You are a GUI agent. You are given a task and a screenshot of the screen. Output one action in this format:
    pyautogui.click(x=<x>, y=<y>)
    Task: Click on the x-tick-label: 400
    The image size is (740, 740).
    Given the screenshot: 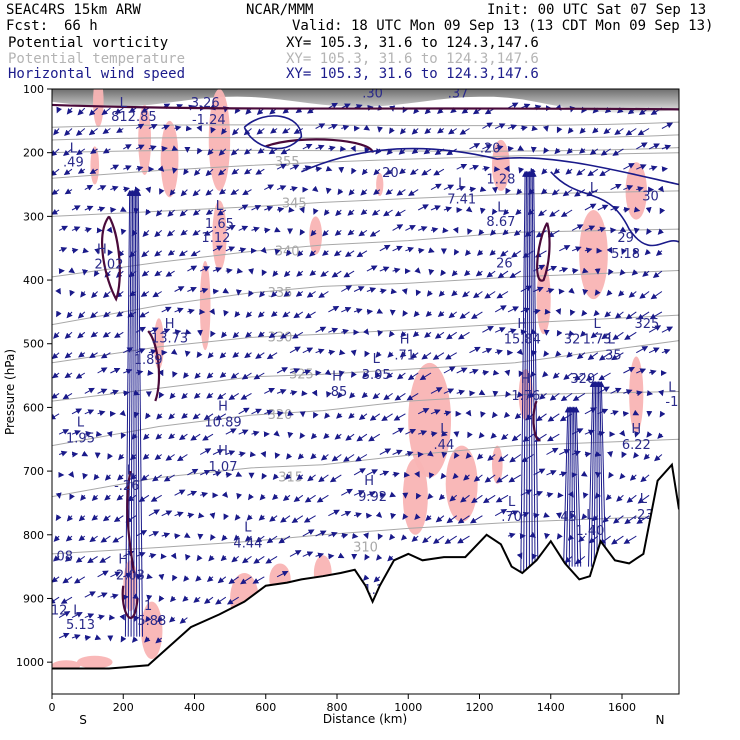 What is the action you would take?
    pyautogui.click(x=194, y=707)
    